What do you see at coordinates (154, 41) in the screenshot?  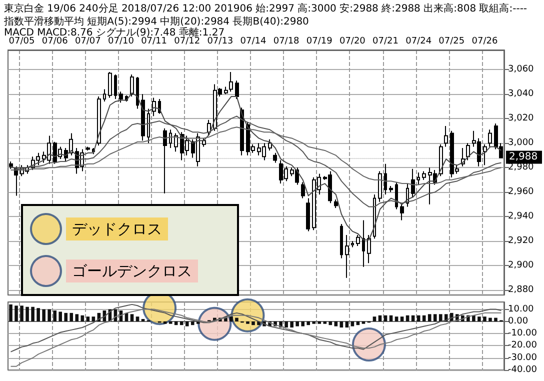 I see `x-tick-label: 07/11` at bounding box center [154, 41].